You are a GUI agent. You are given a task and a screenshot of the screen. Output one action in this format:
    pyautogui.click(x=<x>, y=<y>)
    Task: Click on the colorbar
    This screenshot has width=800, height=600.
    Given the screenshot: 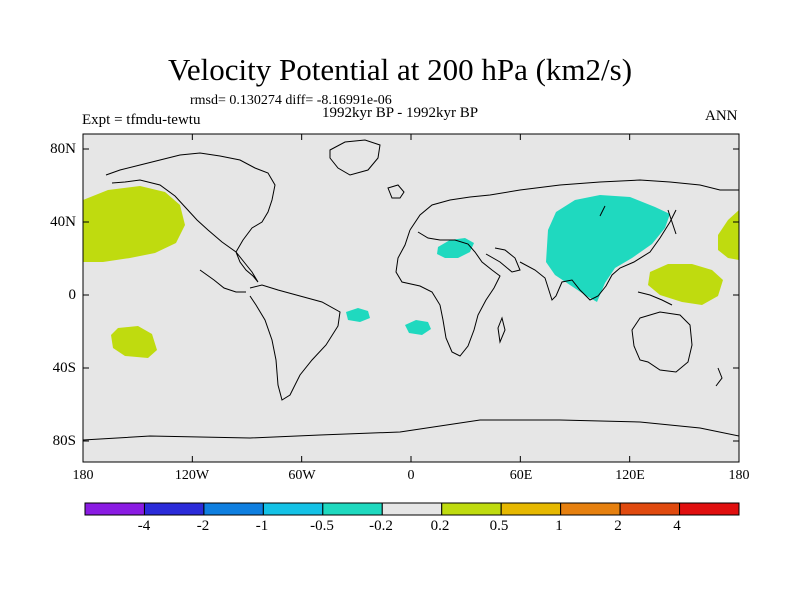 What is the action you would take?
    pyautogui.click(x=412, y=509)
    